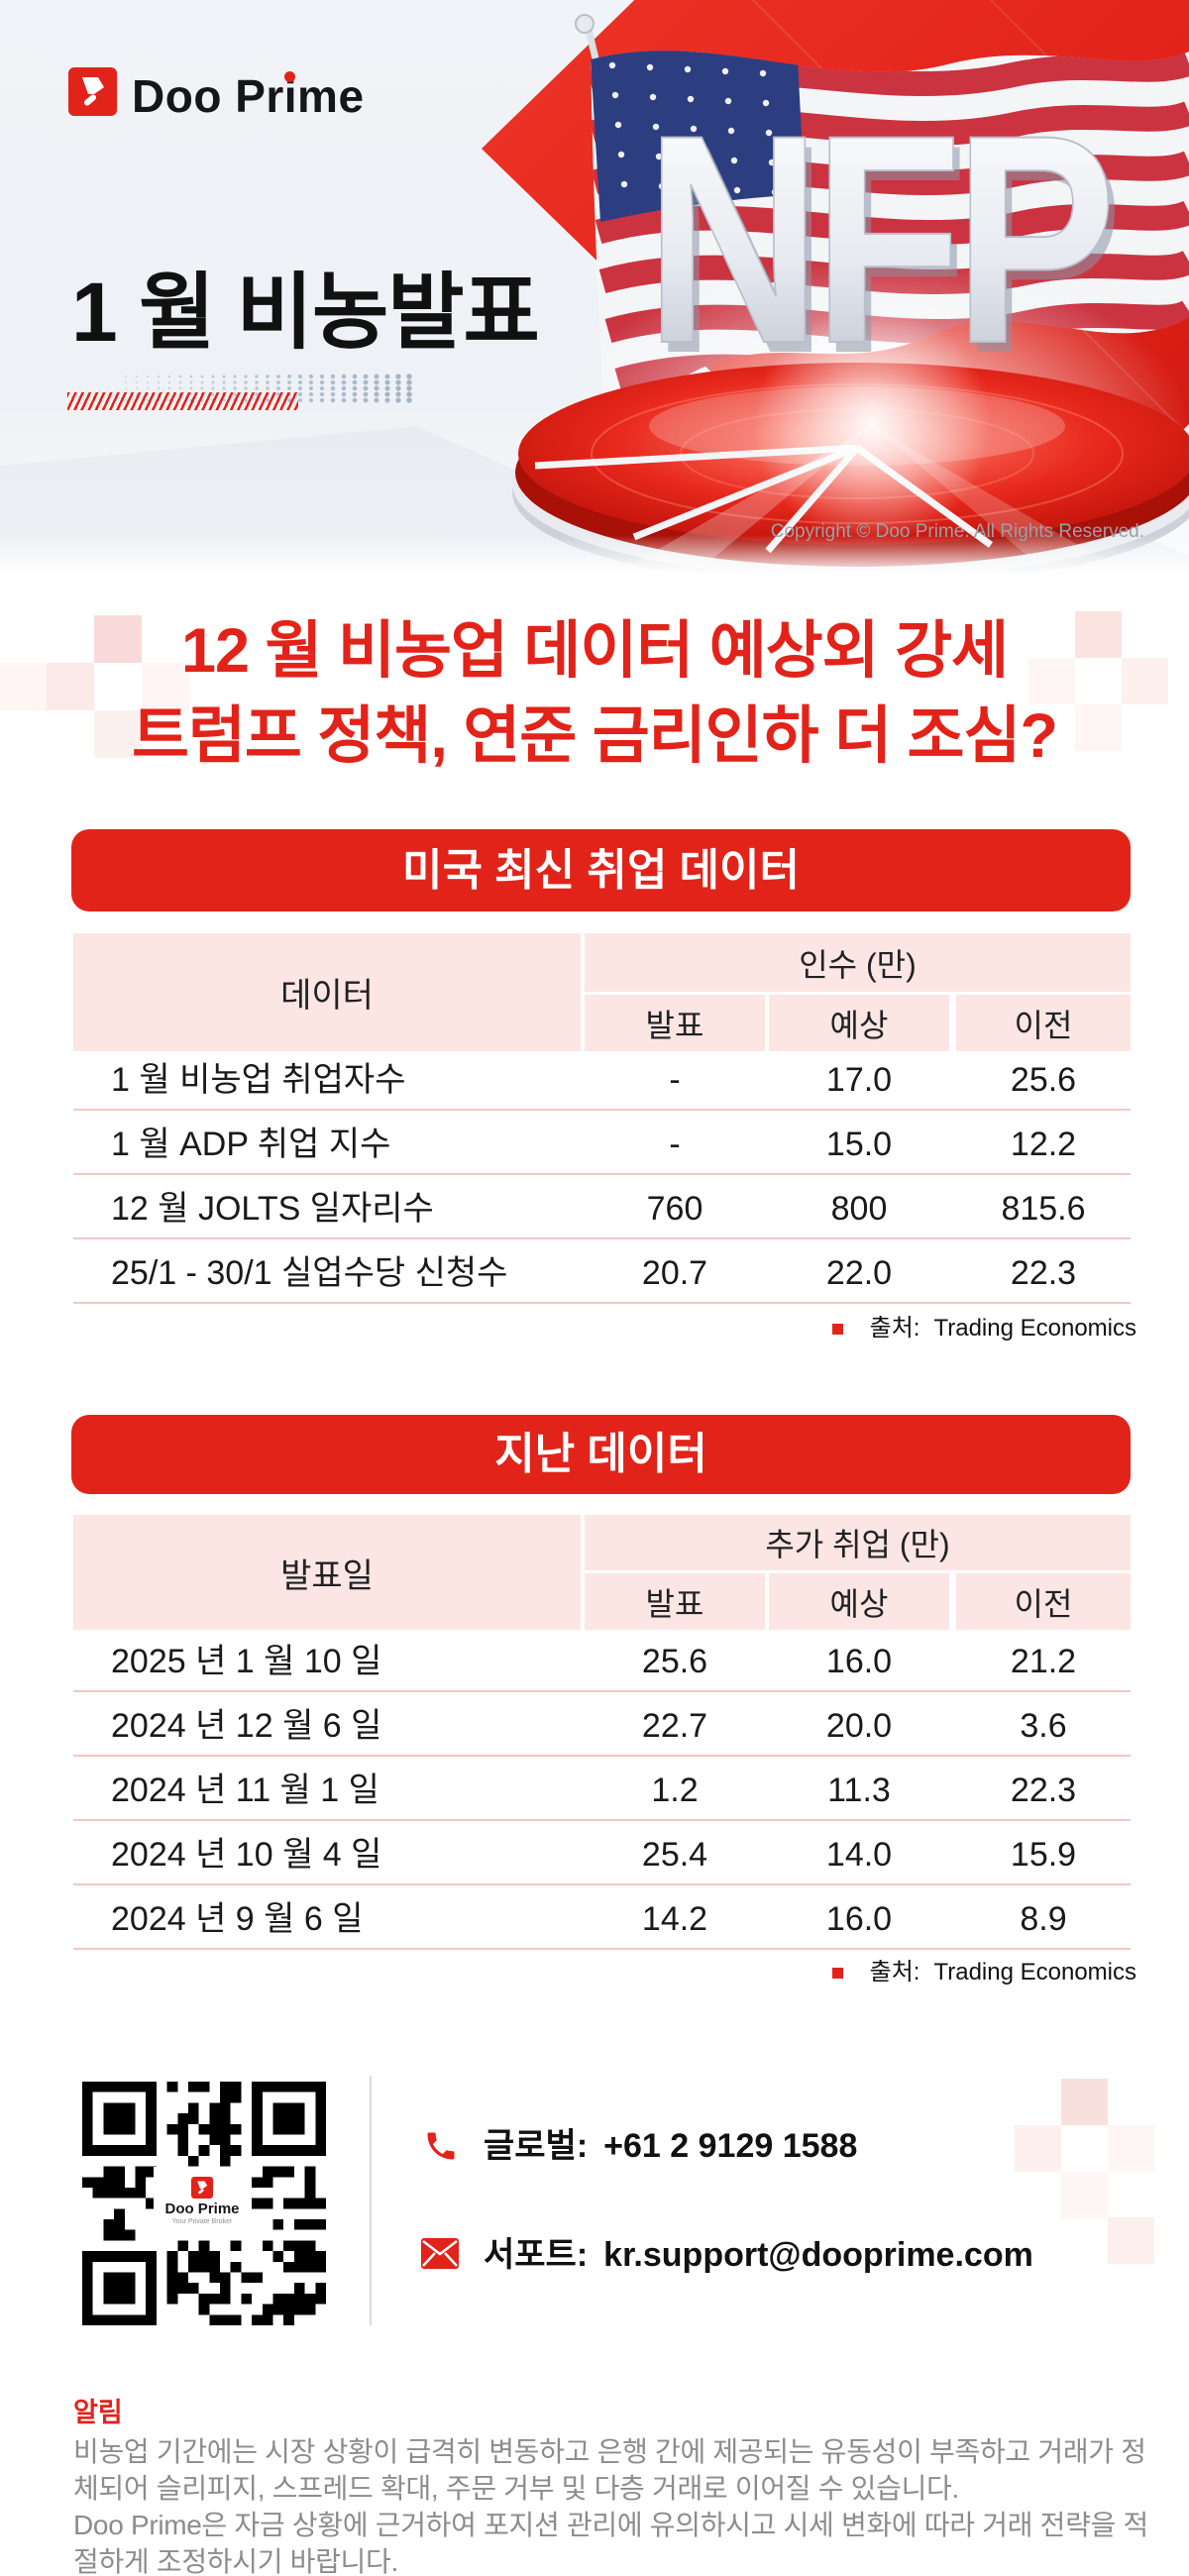 Image resolution: width=1189 pixels, height=2576 pixels. Describe the element at coordinates (675, 1023) in the screenshot. I see `table1-subcol-발표: 발표` at that location.